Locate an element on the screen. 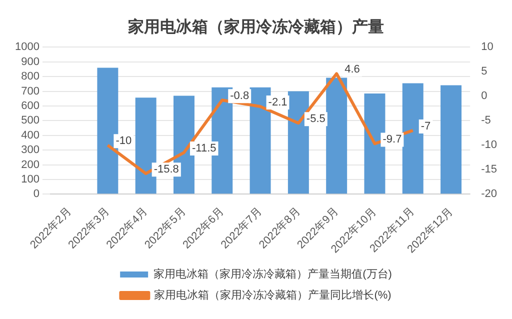 The width and height of the screenshot is (512, 319). y-tick-label: 200 is located at coordinates (30, 164).